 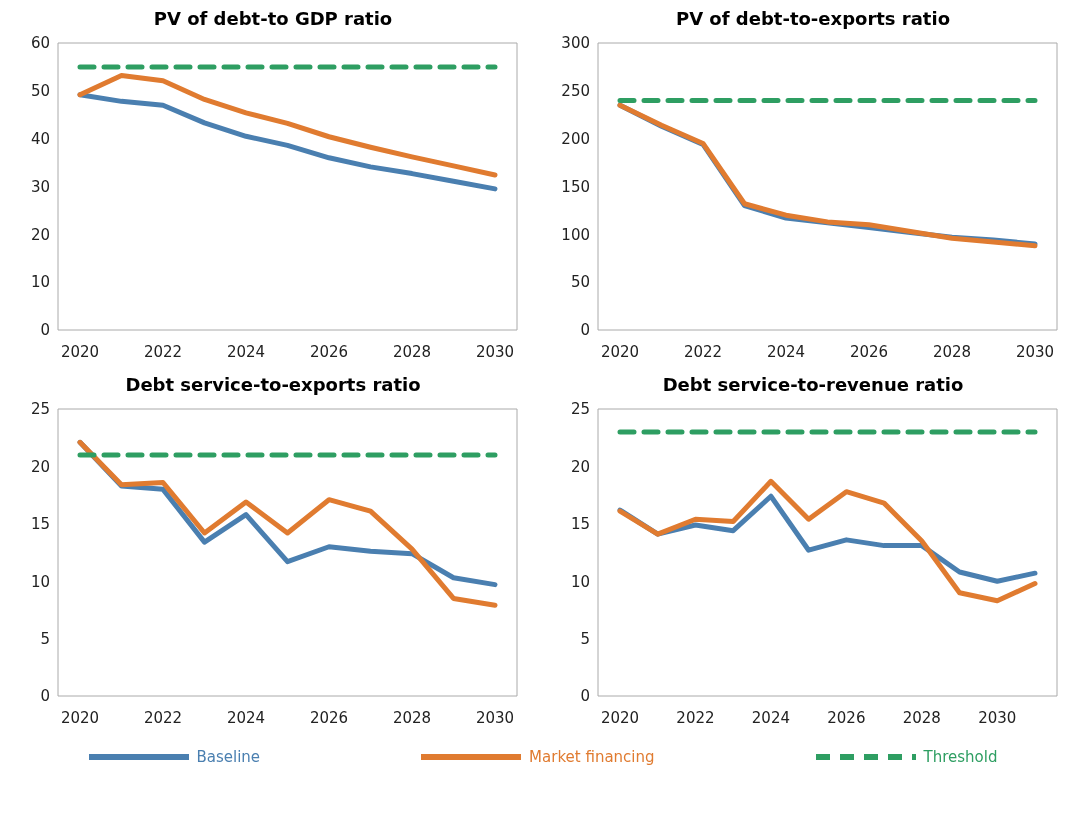 What do you see at coordinates (575, 43) in the screenshot?
I see `y-tick-label: 300` at bounding box center [575, 43].